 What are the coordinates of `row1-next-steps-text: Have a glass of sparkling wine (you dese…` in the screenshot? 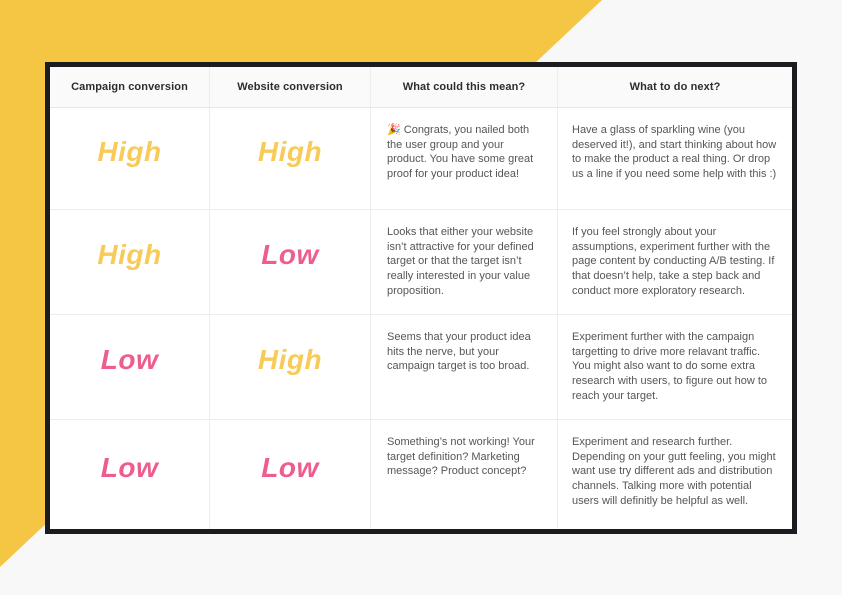 It's located at (675, 159).